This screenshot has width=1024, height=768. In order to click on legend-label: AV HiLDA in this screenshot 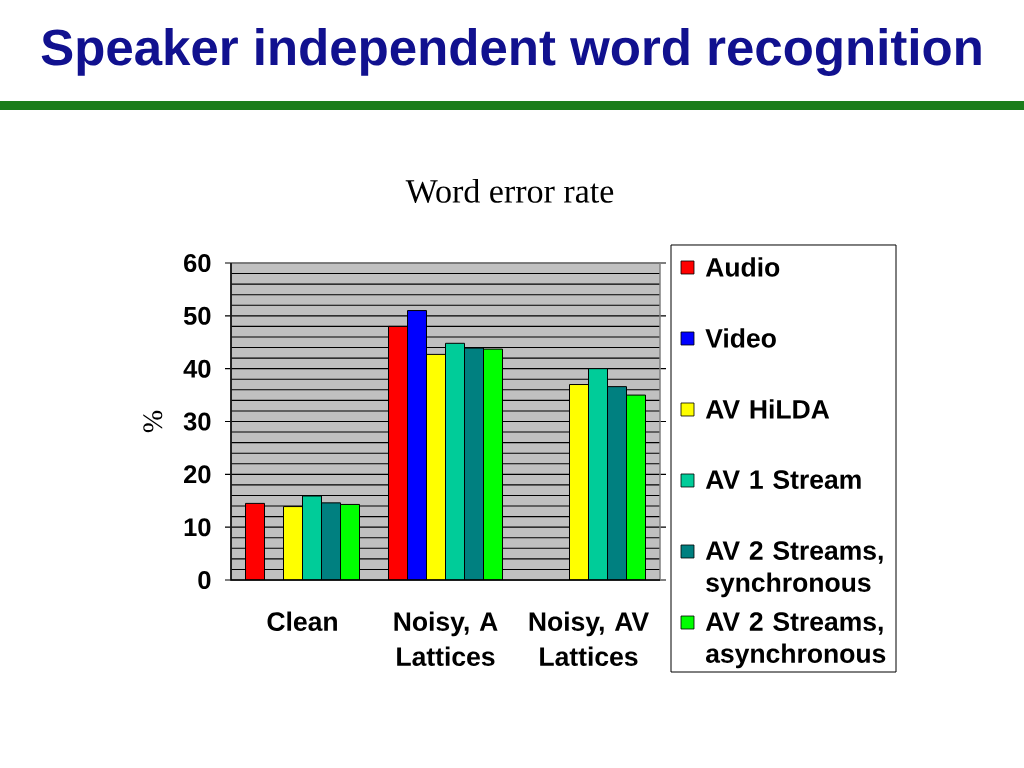, I will do `click(767, 409)`.